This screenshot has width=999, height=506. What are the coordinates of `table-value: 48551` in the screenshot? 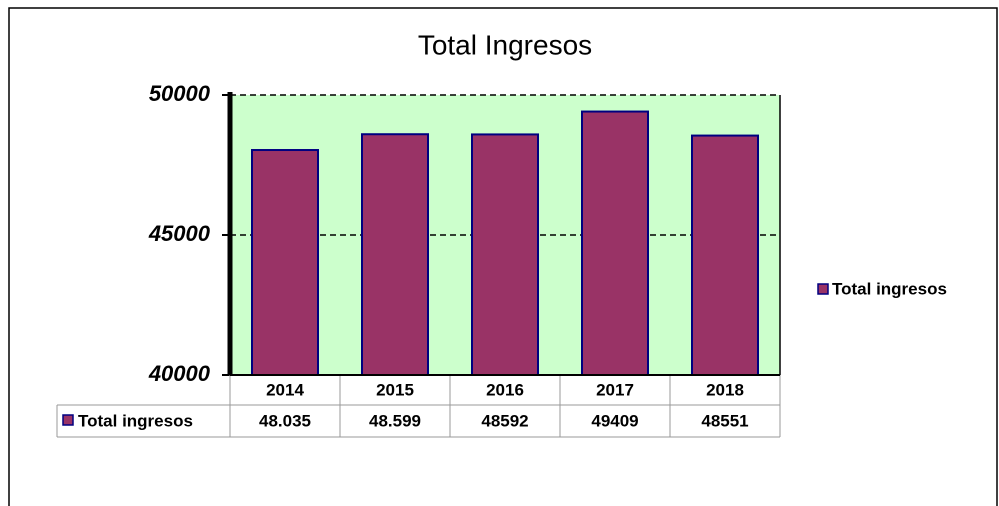 It's located at (724, 420).